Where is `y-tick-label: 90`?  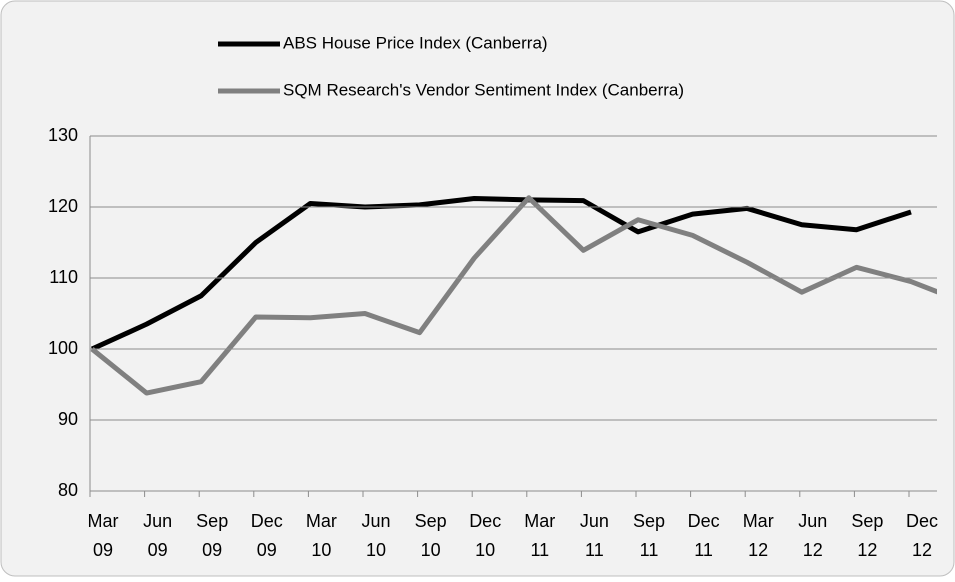
y-tick-label: 90 is located at coordinates (68, 419).